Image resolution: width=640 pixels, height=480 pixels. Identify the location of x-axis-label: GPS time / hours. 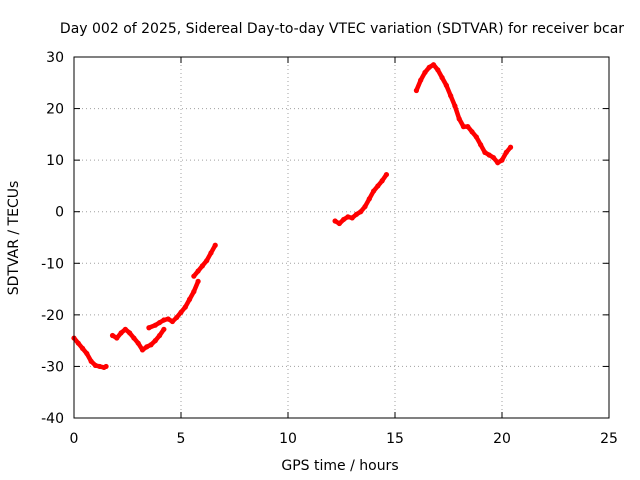
(339, 466).